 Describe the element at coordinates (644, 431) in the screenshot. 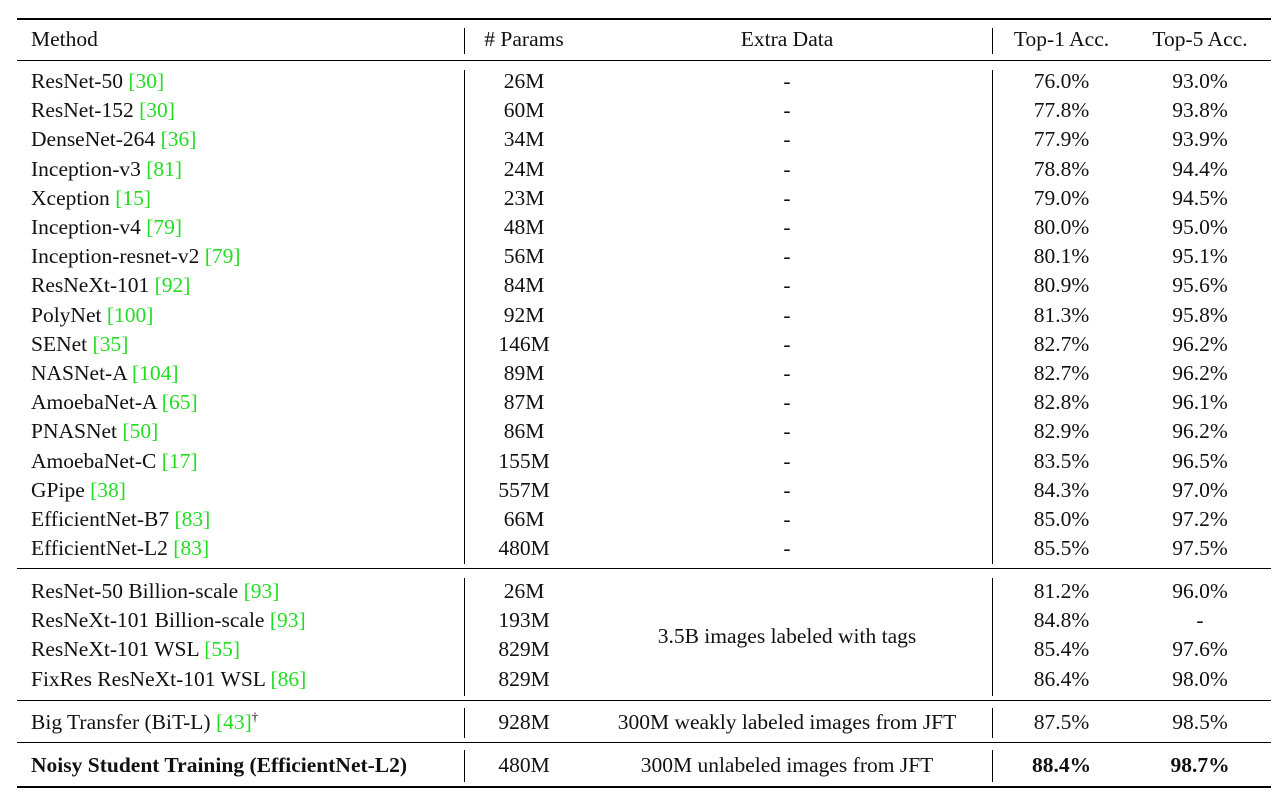

I see `table-row: PNASNet [50] 86M - 82.9% 96.2%` at that location.